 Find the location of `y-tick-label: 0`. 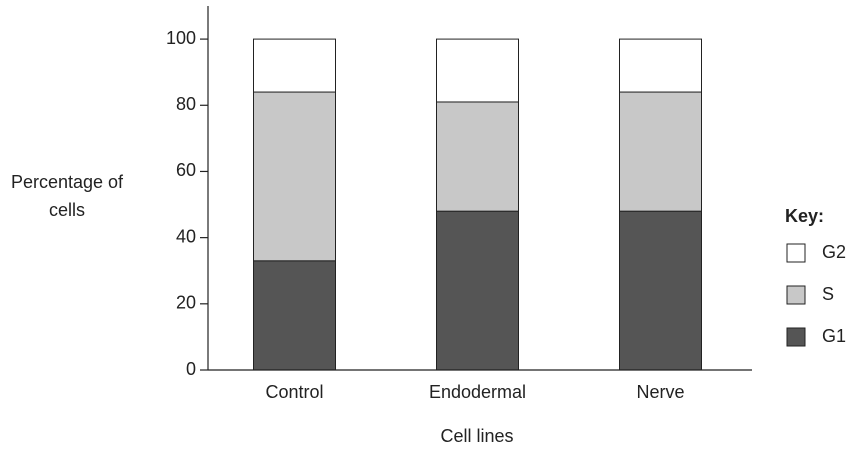

y-tick-label: 0 is located at coordinates (191, 369).